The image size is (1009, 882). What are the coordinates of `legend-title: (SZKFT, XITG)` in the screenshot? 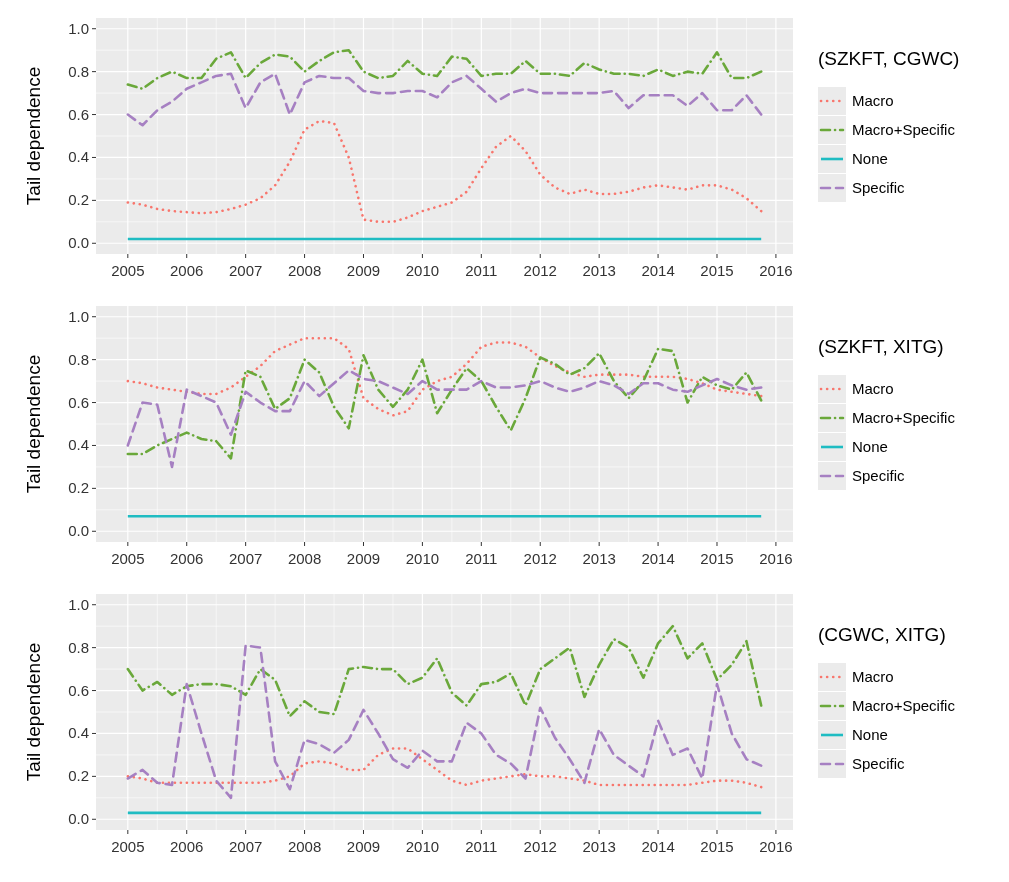 It's located at (881, 346).